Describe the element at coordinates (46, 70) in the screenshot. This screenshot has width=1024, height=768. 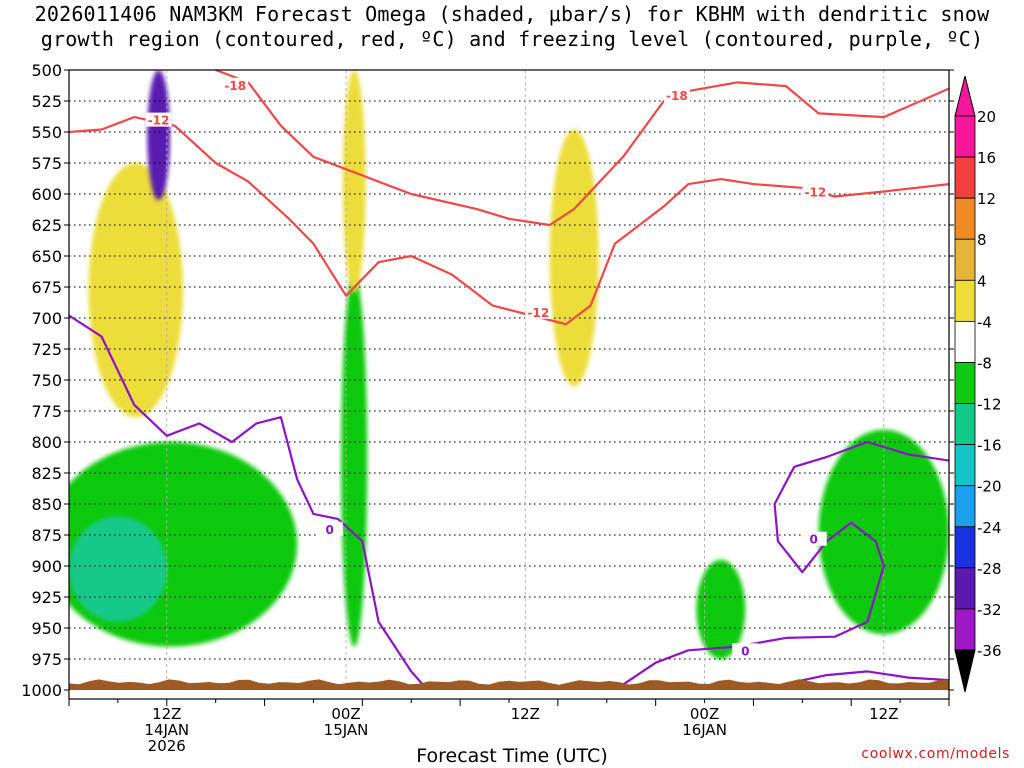
I see `y-tick-label: 500` at that location.